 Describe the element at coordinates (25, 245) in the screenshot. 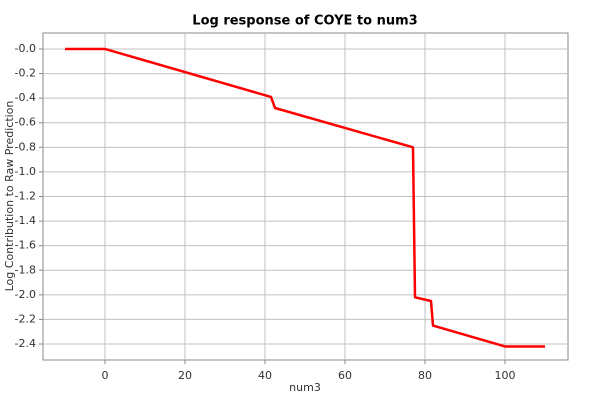

I see `y-tick-label: -1.6` at that location.